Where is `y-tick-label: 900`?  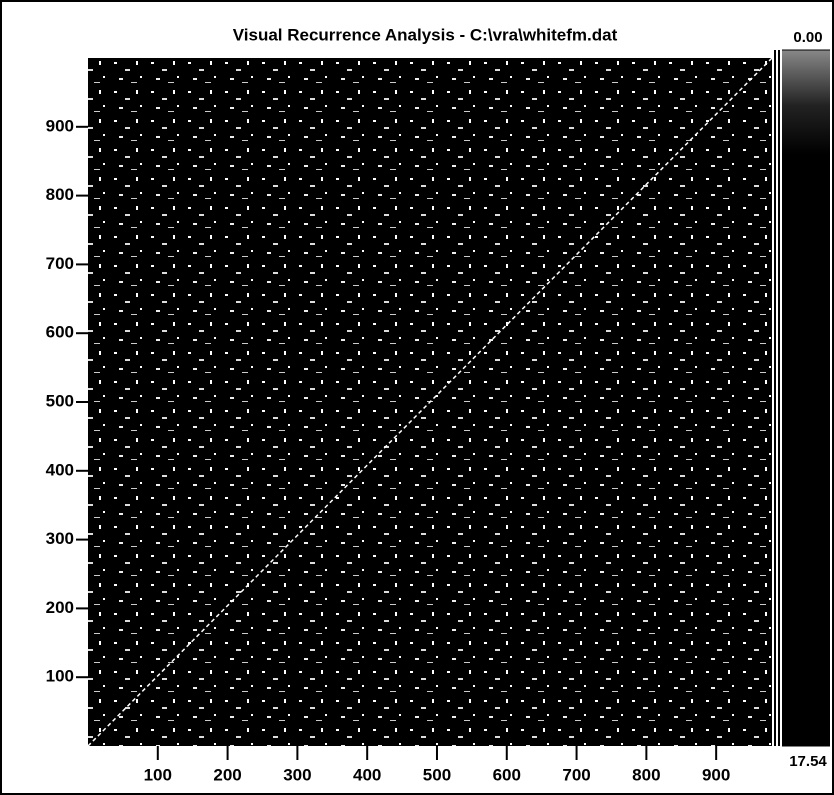 y-tick-label: 900 is located at coordinates (60, 125).